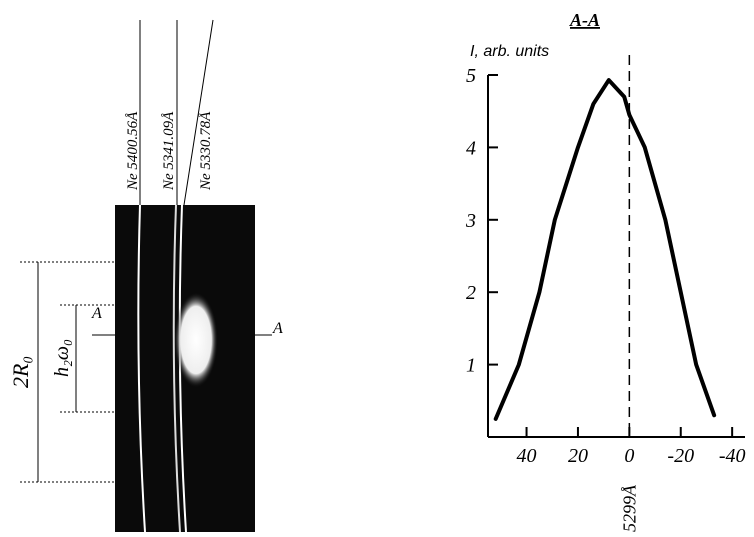  What do you see at coordinates (169, 151) in the screenshot?
I see `line-label: Ne 5341.09Å` at bounding box center [169, 151].